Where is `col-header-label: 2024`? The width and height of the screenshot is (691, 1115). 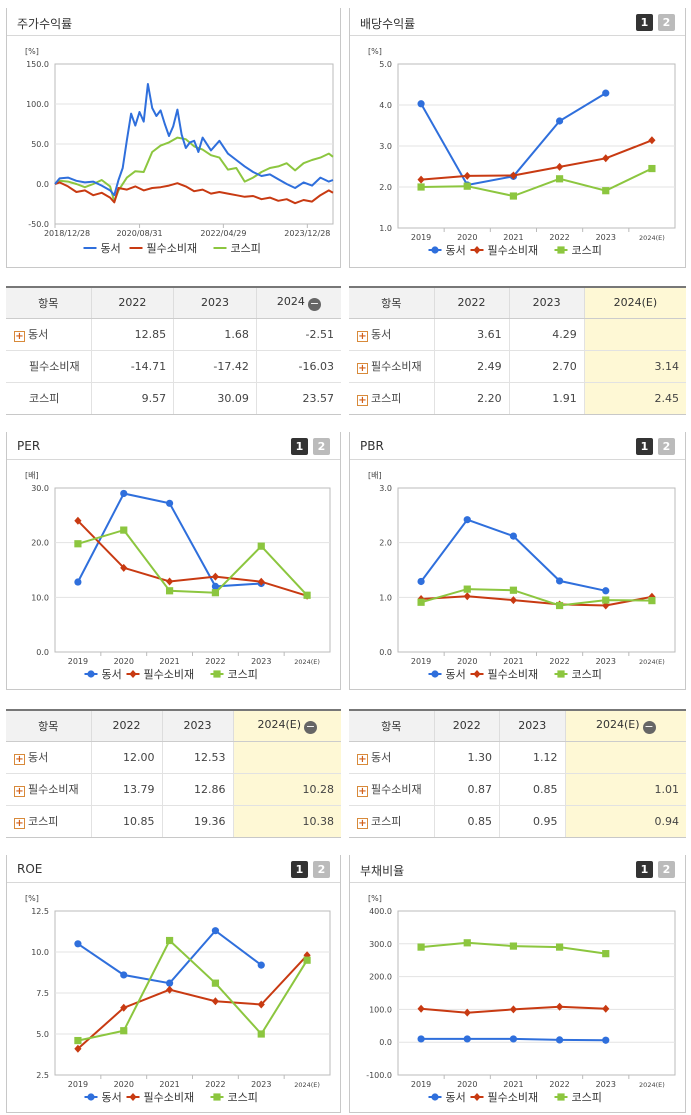
col-header-label: 2024 is located at coordinates (290, 301).